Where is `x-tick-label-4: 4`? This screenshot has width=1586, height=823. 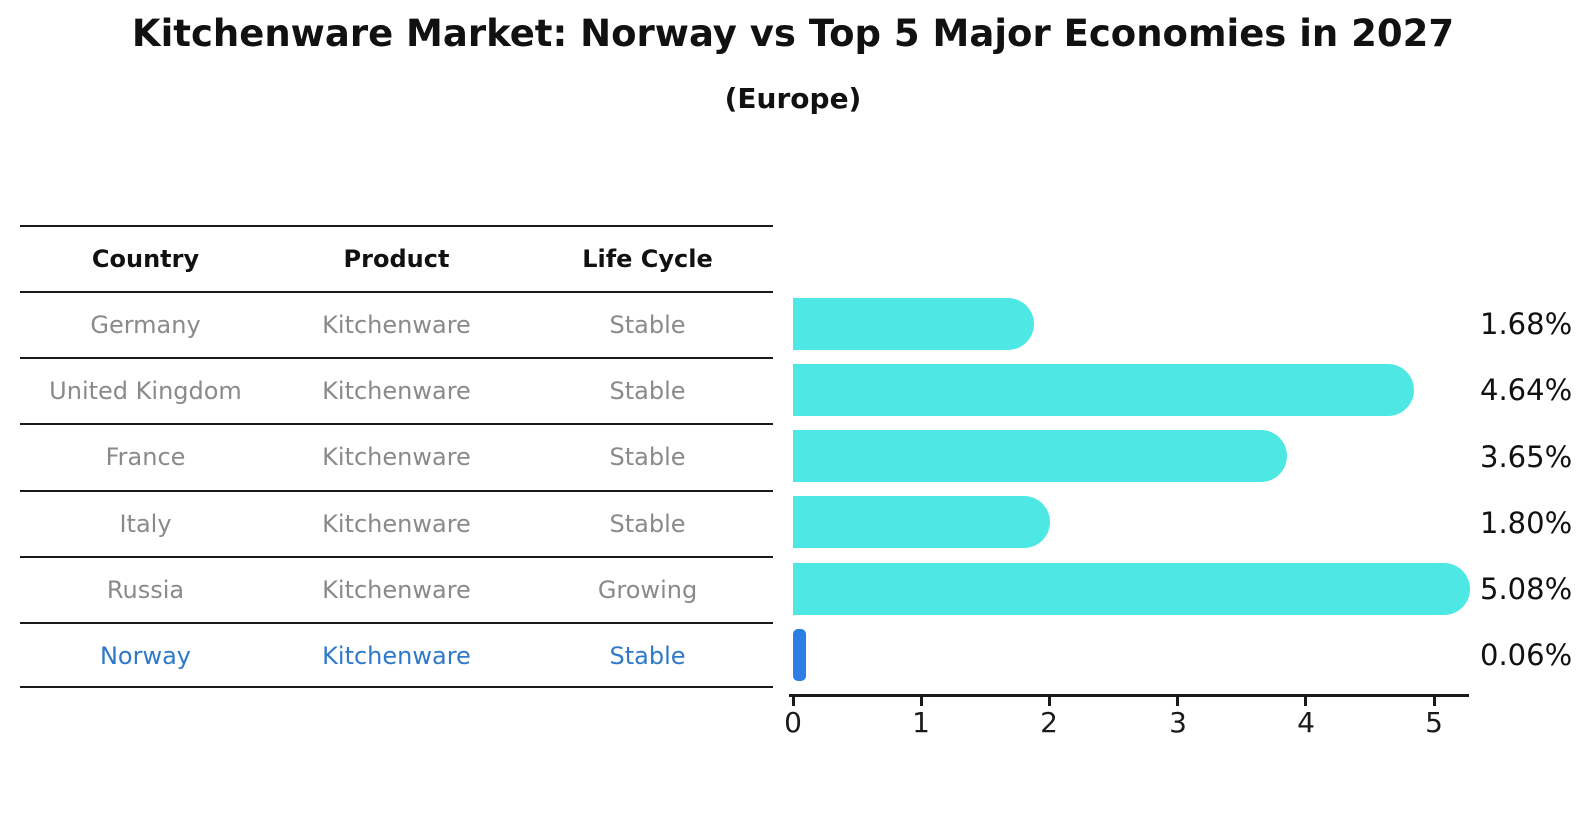
x-tick-label-4: 4 is located at coordinates (1306, 722).